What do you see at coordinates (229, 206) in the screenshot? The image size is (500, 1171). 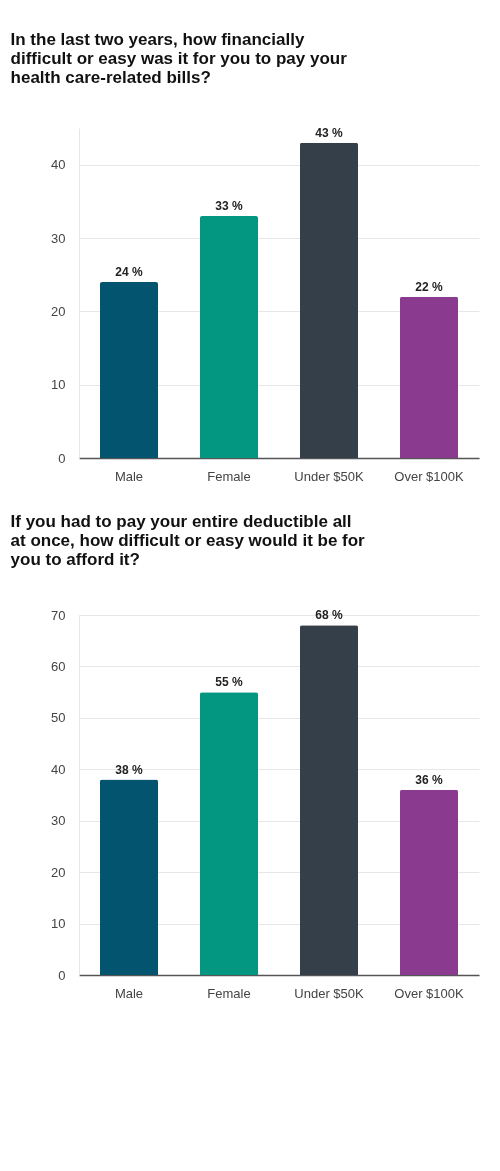 I see `data-label: 33 %` at bounding box center [229, 206].